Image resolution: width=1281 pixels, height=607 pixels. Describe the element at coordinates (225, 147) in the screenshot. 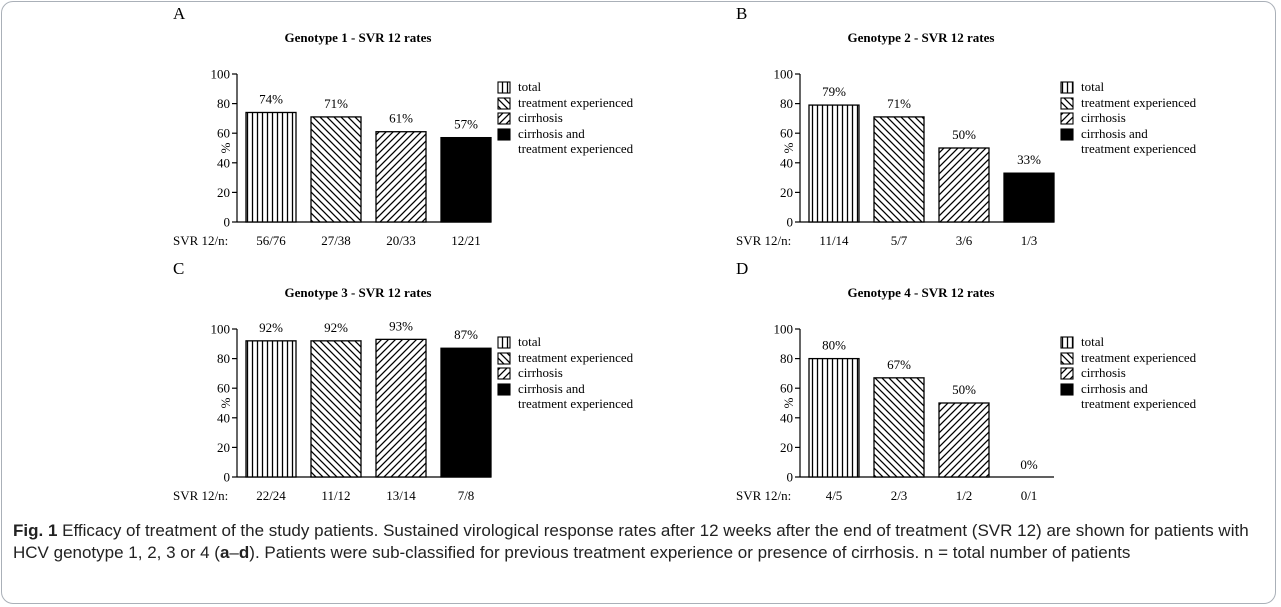

I see `panel-a-y-axis-label: %` at that location.